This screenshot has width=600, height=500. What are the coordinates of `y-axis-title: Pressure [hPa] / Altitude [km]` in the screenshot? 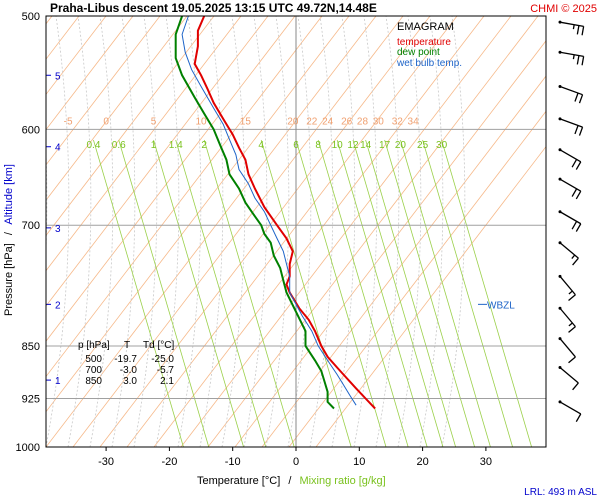 It's located at (9, 240).